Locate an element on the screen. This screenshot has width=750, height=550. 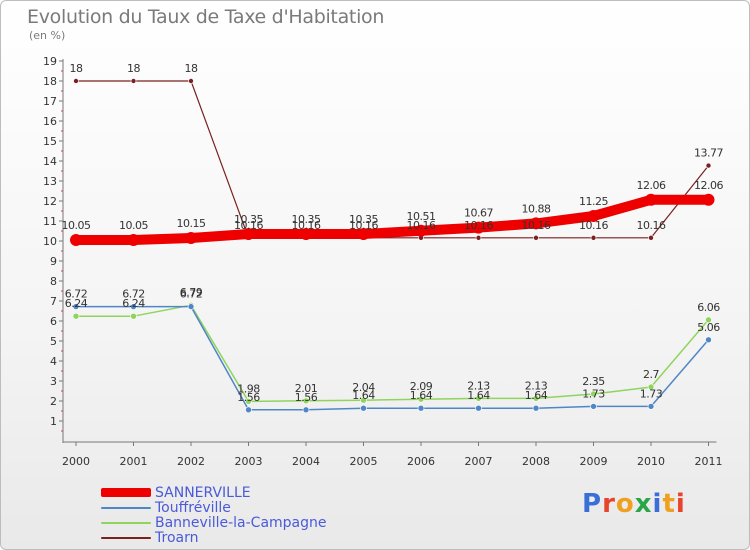
data-label: 10.05 is located at coordinates (76, 225).